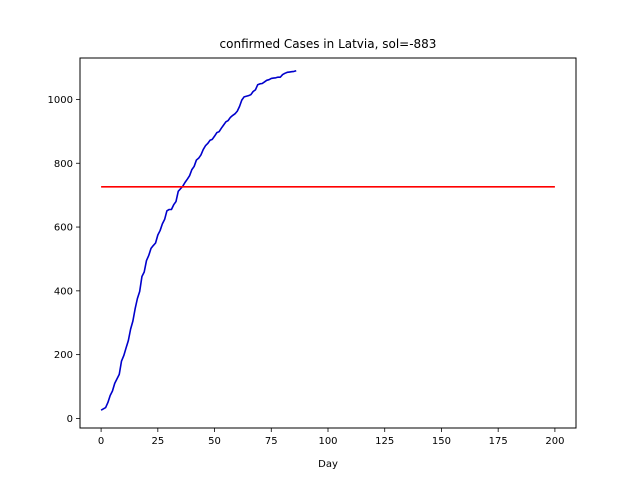 The width and height of the screenshot is (640, 480). What do you see at coordinates (441, 441) in the screenshot?
I see `x-tick-label: 150` at bounding box center [441, 441].